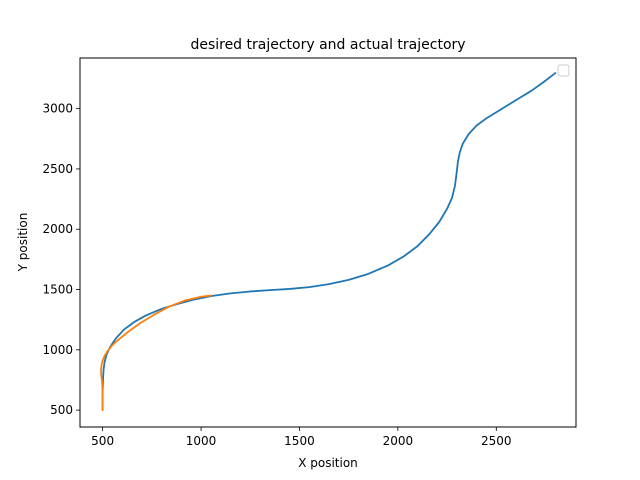 The height and width of the screenshot is (480, 640). I want to click on y-tick-label: 3000, so click(57, 109).